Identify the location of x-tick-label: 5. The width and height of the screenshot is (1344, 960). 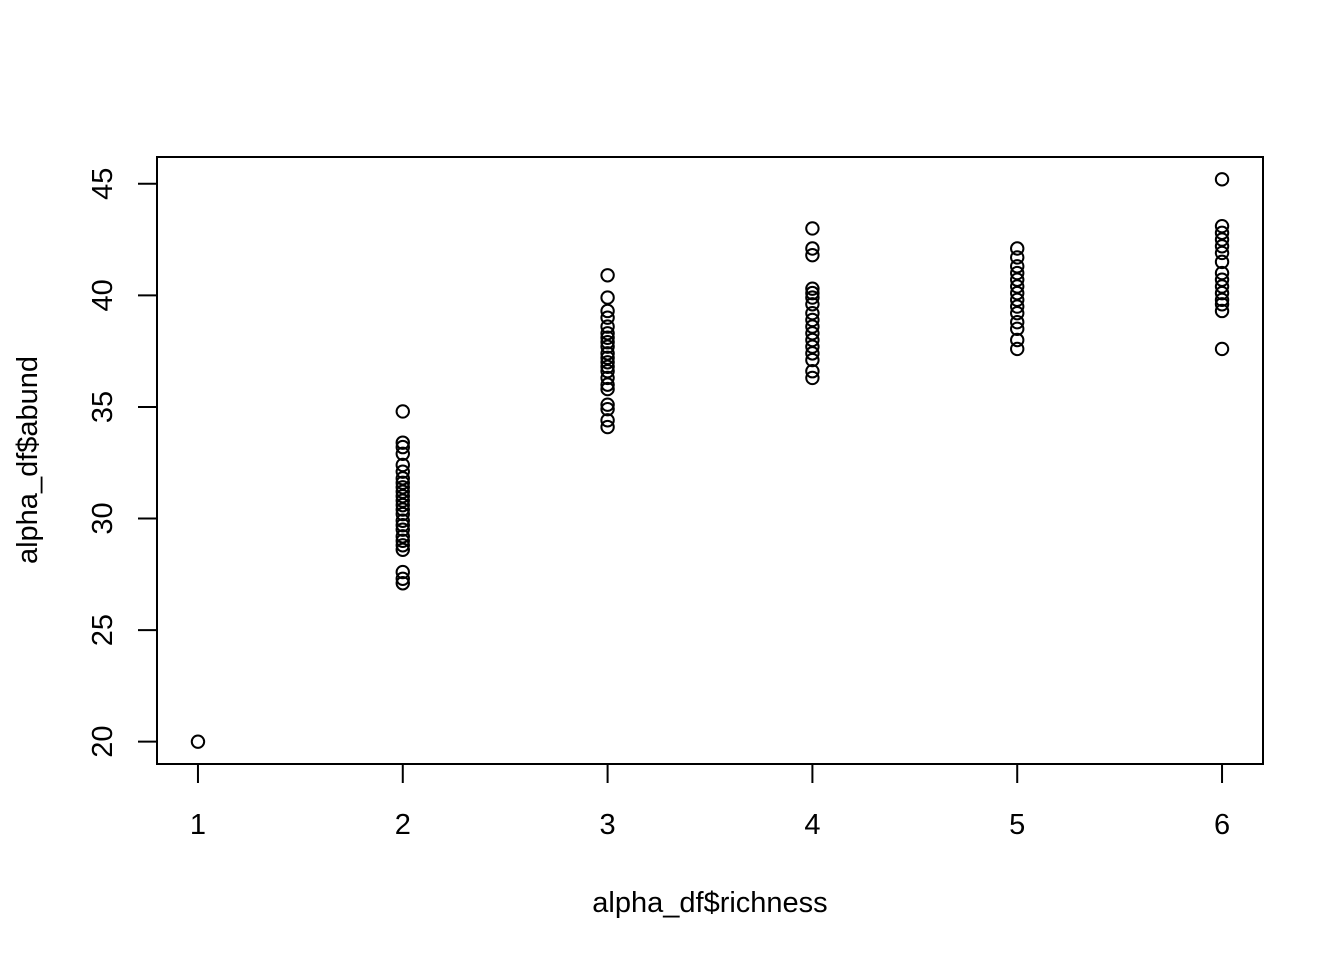
(1017, 825).